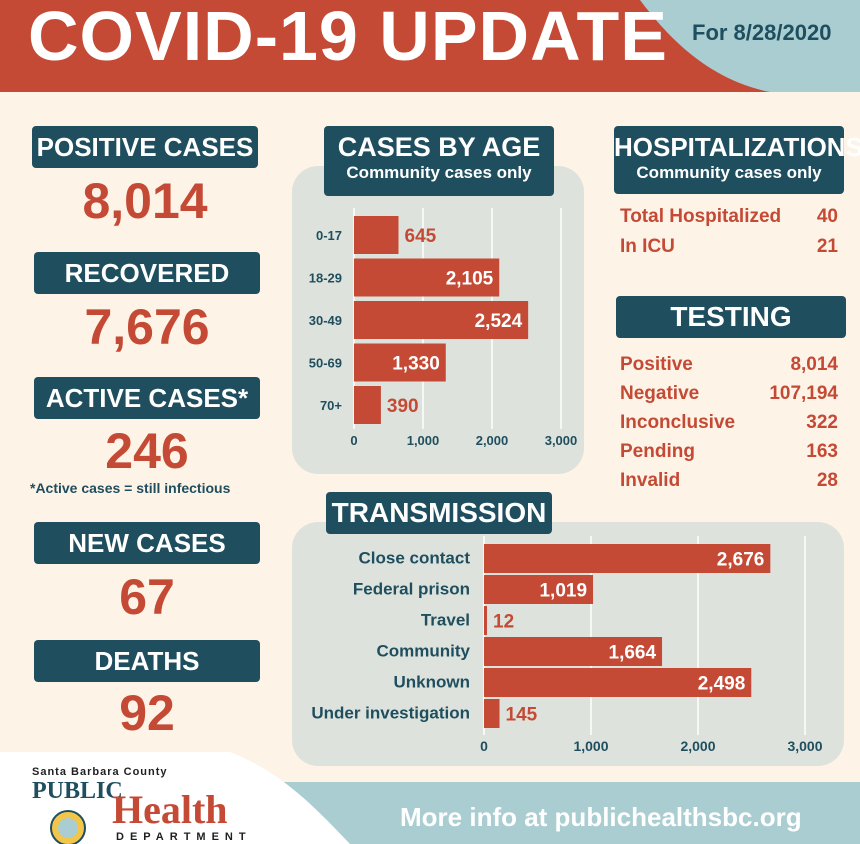 The height and width of the screenshot is (844, 860). I want to click on testing-row-value: 163, so click(822, 451).